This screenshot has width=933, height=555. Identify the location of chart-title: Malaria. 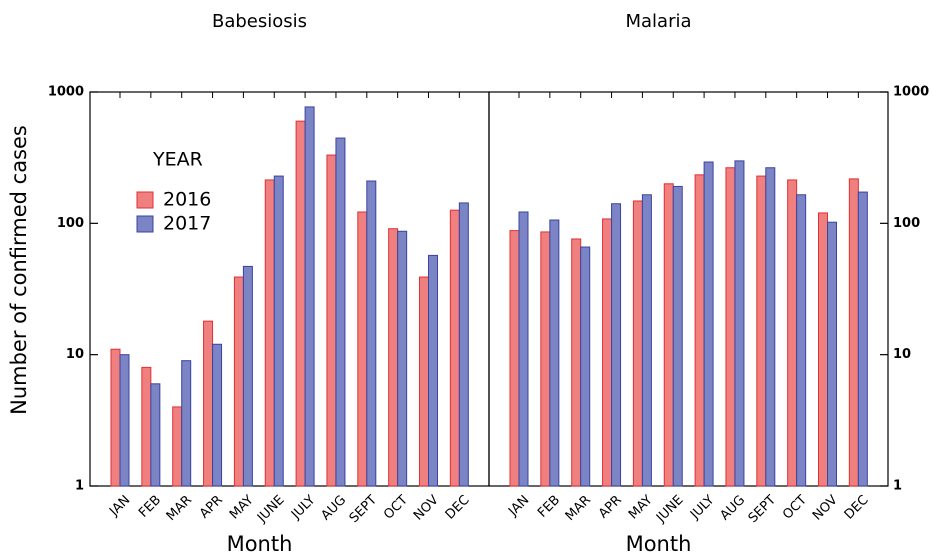
(658, 21).